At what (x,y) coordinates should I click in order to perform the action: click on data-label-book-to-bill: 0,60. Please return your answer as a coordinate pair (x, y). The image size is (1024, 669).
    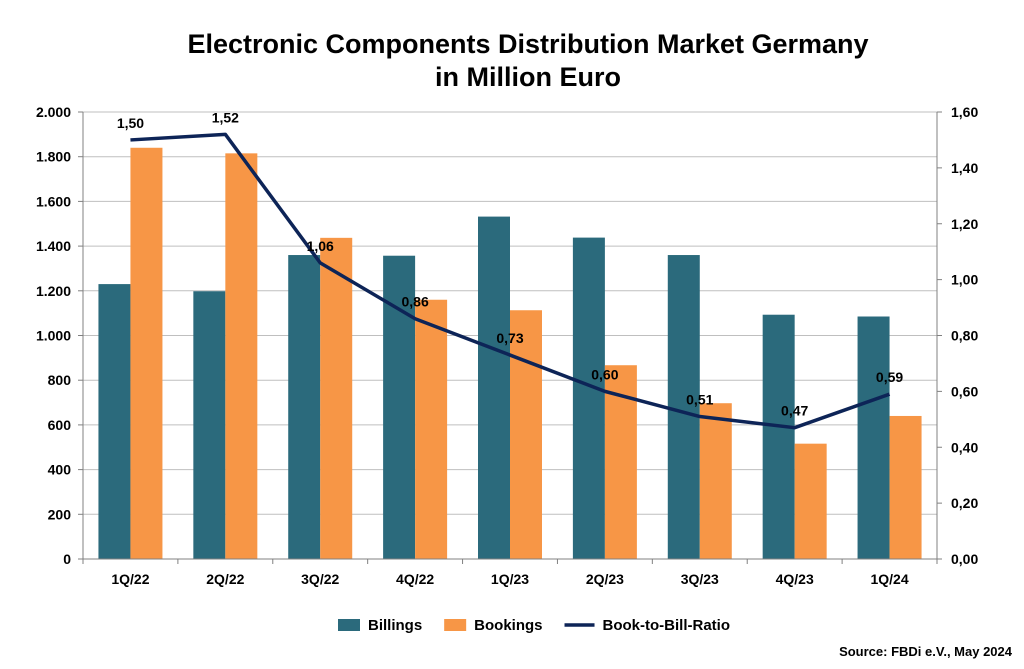
    Looking at the image, I should click on (604, 374).